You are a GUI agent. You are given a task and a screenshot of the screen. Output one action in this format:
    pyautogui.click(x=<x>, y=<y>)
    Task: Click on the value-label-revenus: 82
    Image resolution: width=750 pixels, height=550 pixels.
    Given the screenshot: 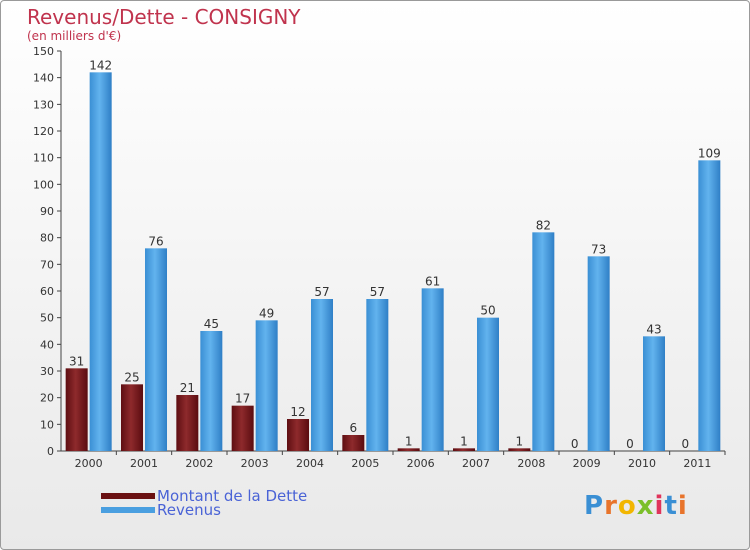 What is the action you would take?
    pyautogui.click(x=543, y=225)
    